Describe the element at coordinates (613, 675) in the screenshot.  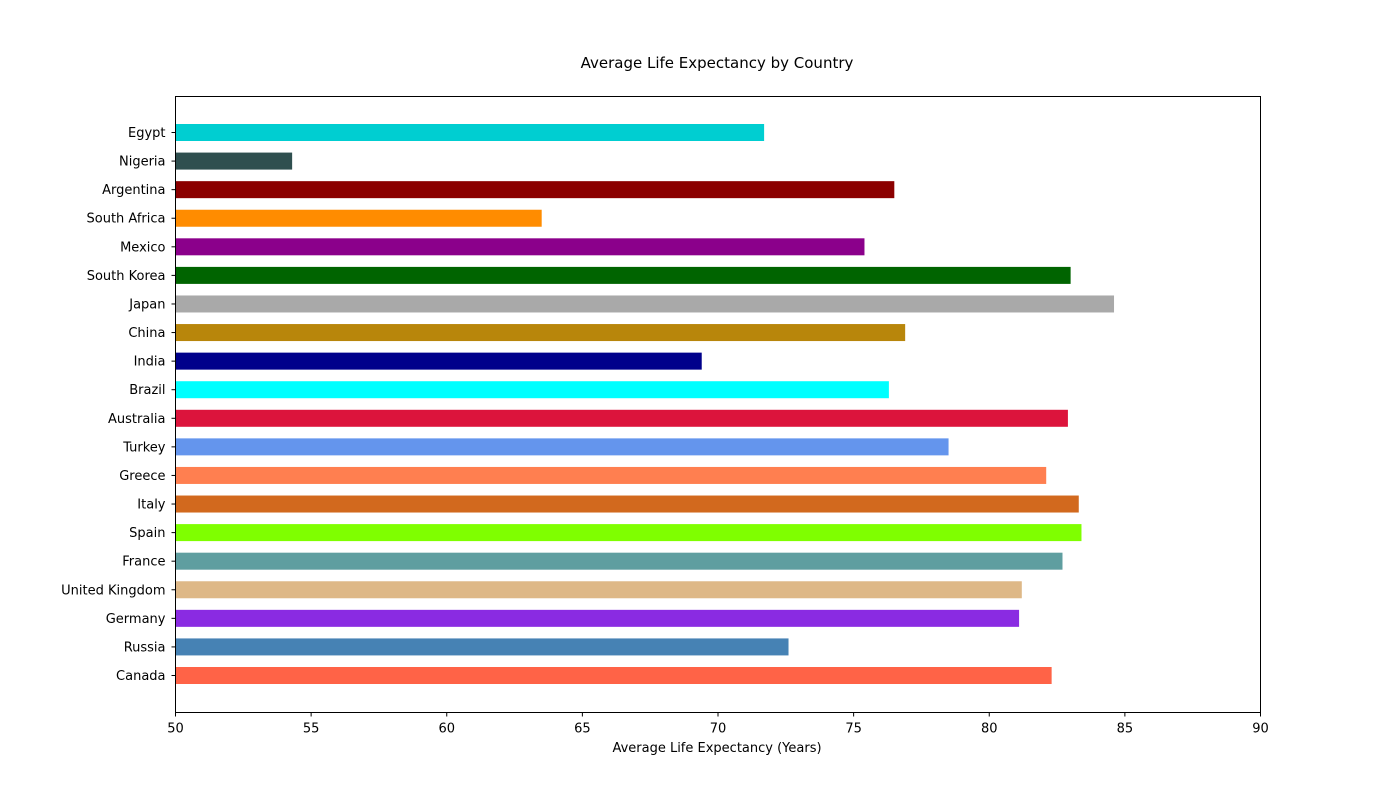
I see `bar-canada` at that location.